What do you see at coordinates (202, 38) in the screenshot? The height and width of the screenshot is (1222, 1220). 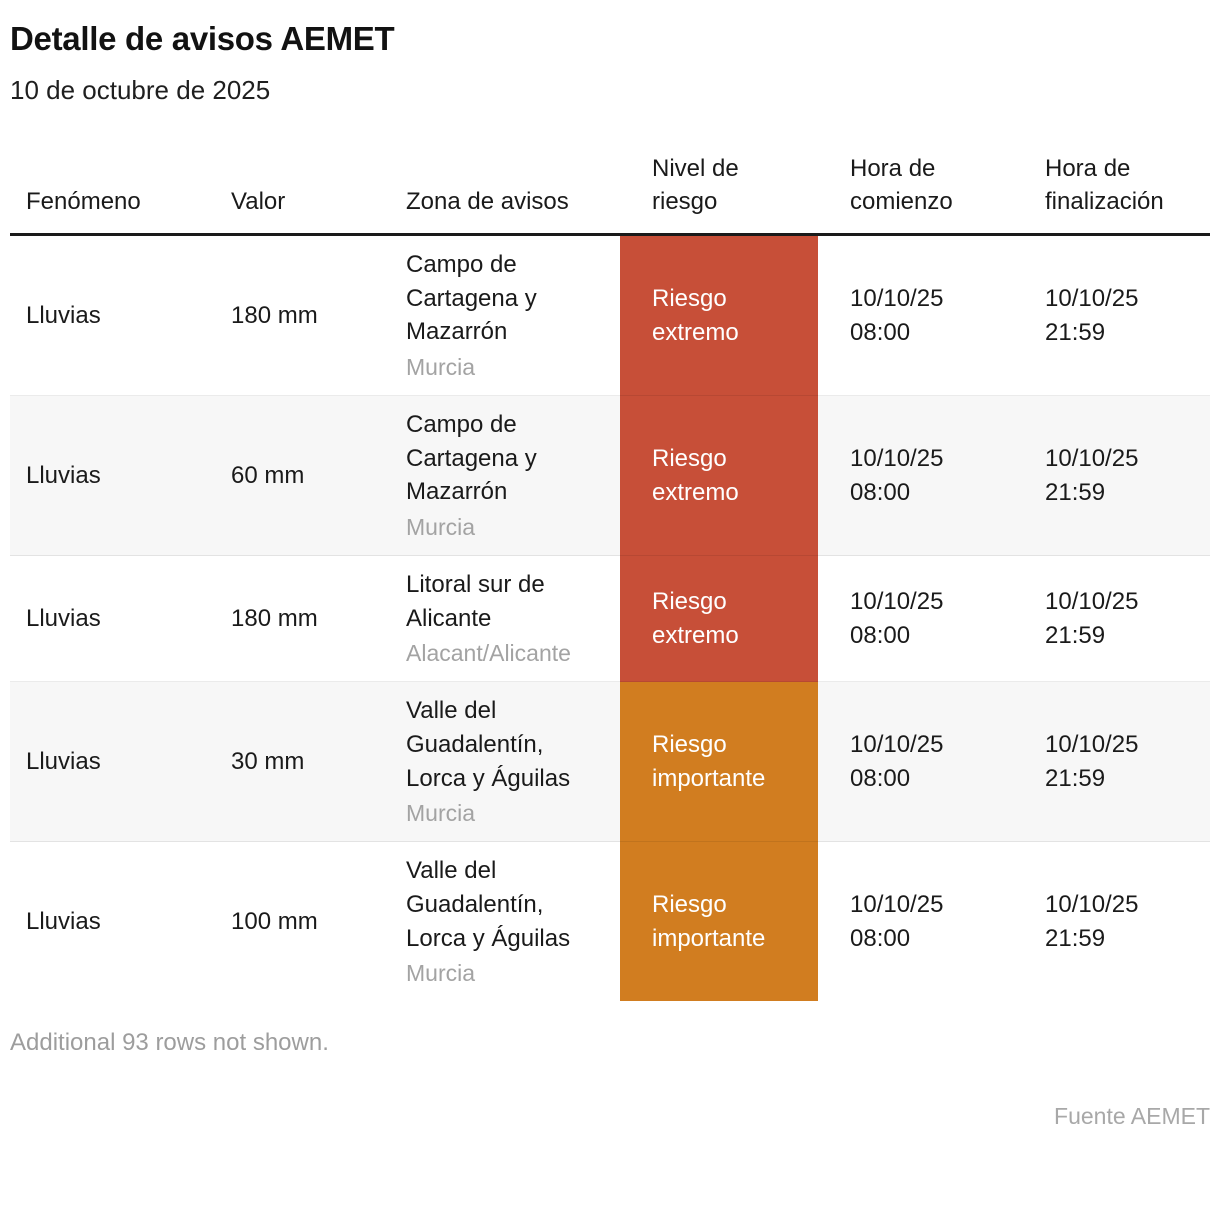 I see `page-title: Detalle de avisos AEMET` at bounding box center [202, 38].